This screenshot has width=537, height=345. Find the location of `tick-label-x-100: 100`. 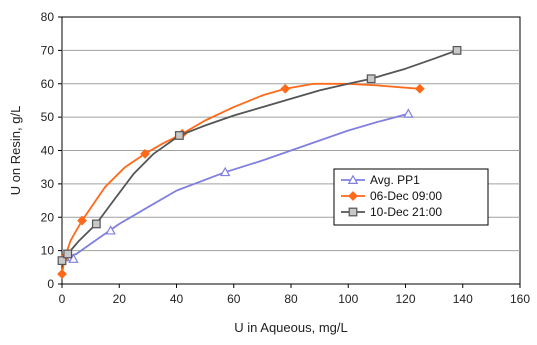

tick-label-x-100: 100 is located at coordinates (348, 299).